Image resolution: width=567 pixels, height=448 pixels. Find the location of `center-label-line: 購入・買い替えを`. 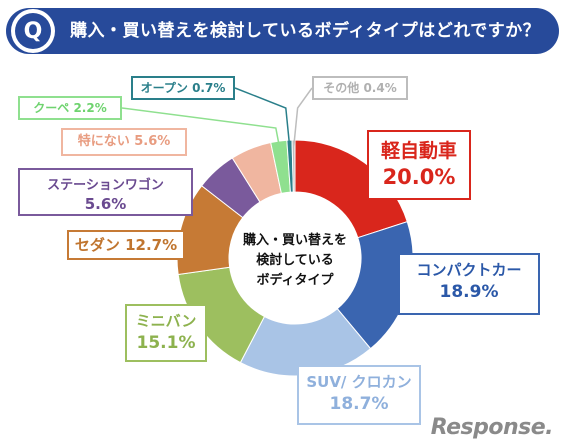

center-label-line: 購入・買い替えを is located at coordinates (294, 240).